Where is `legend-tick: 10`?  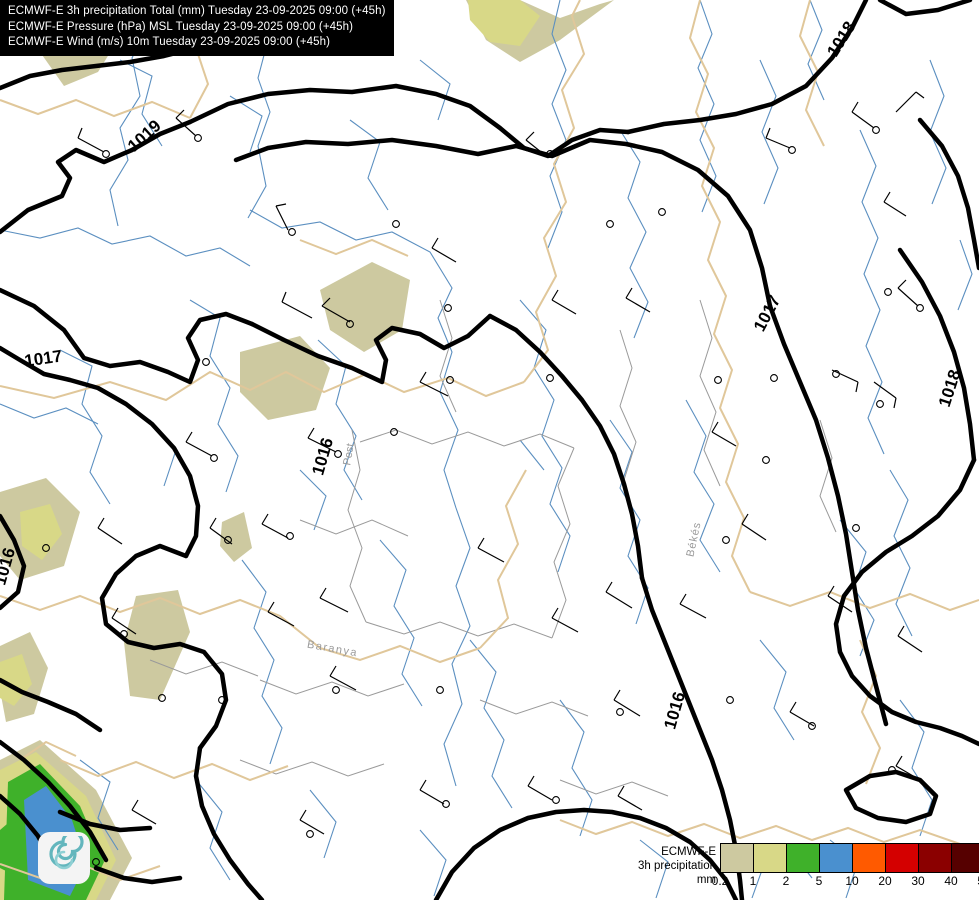 legend-tick: 10 is located at coordinates (852, 881).